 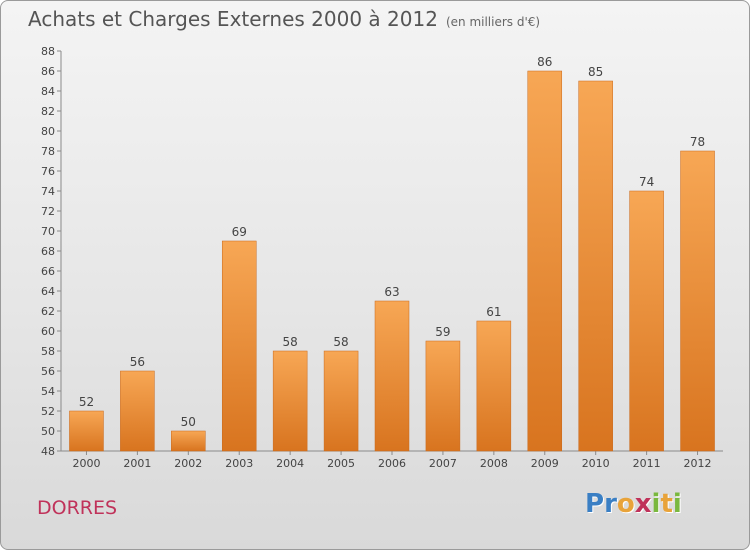 I want to click on bar-value-label: 50, so click(x=188, y=422).